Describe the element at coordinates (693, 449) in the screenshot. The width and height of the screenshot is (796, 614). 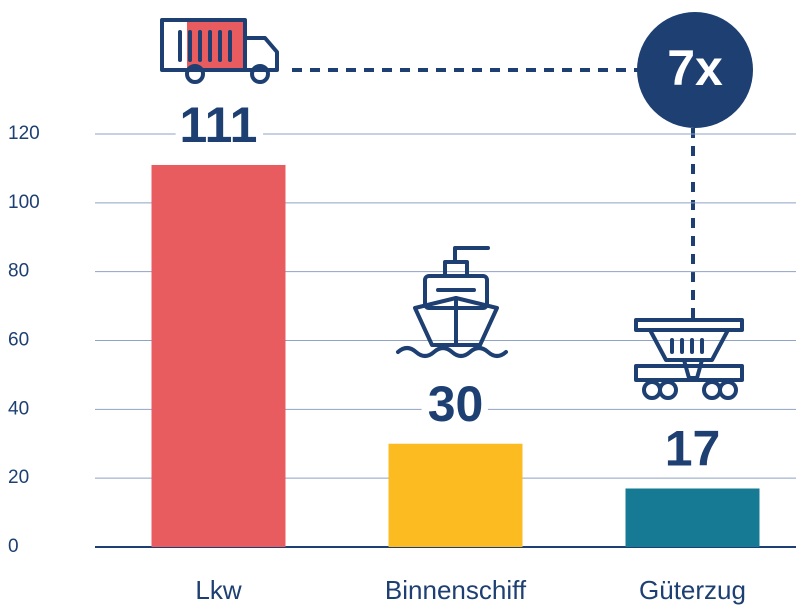
I see `data-label: 17` at that location.